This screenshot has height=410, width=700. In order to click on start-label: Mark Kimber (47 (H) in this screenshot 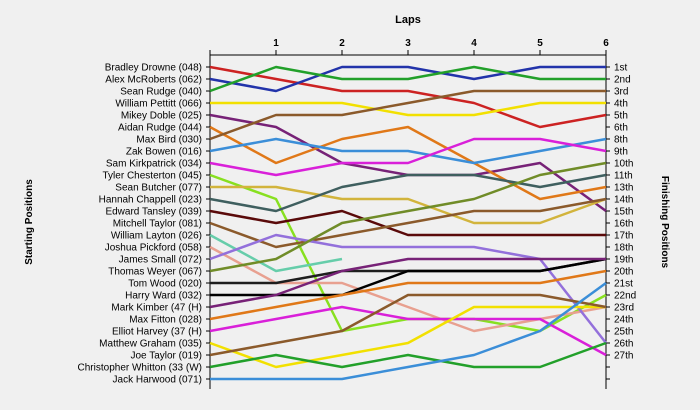, I will do `click(156, 308)`.